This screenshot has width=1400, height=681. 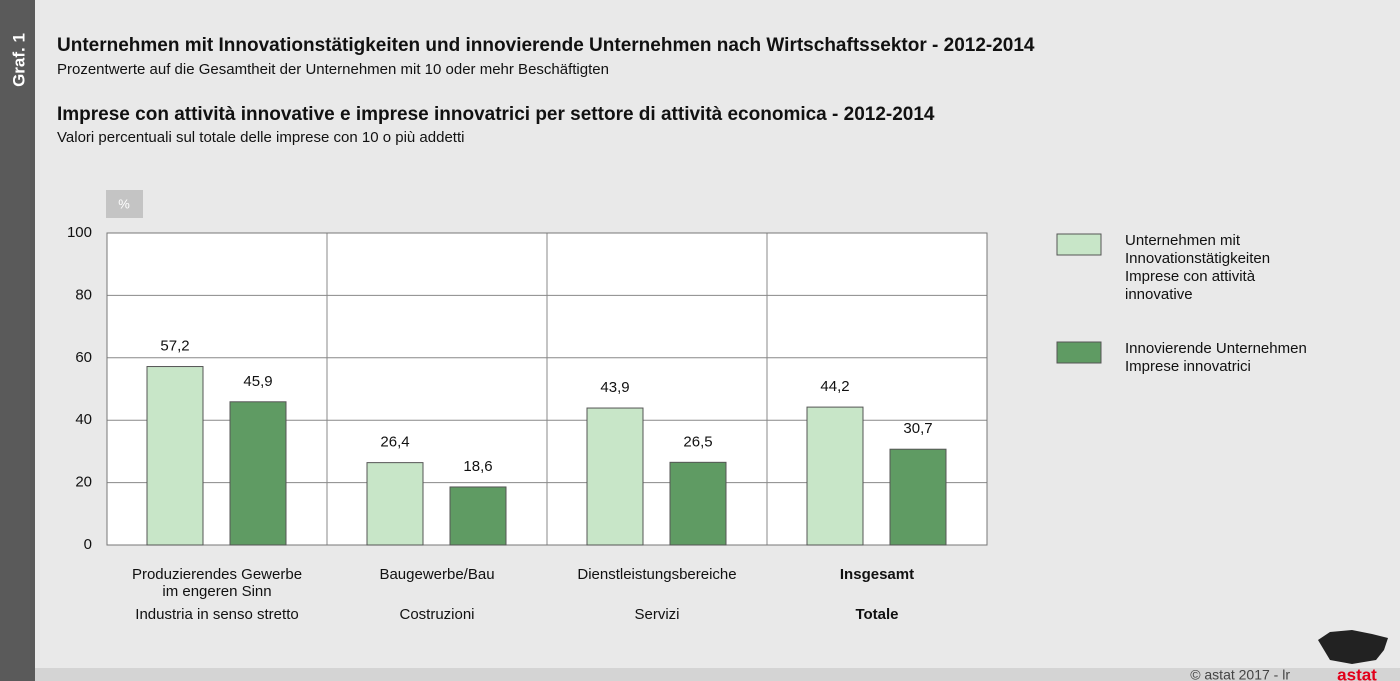 I want to click on side-label: Graf. 1, so click(x=18, y=60).